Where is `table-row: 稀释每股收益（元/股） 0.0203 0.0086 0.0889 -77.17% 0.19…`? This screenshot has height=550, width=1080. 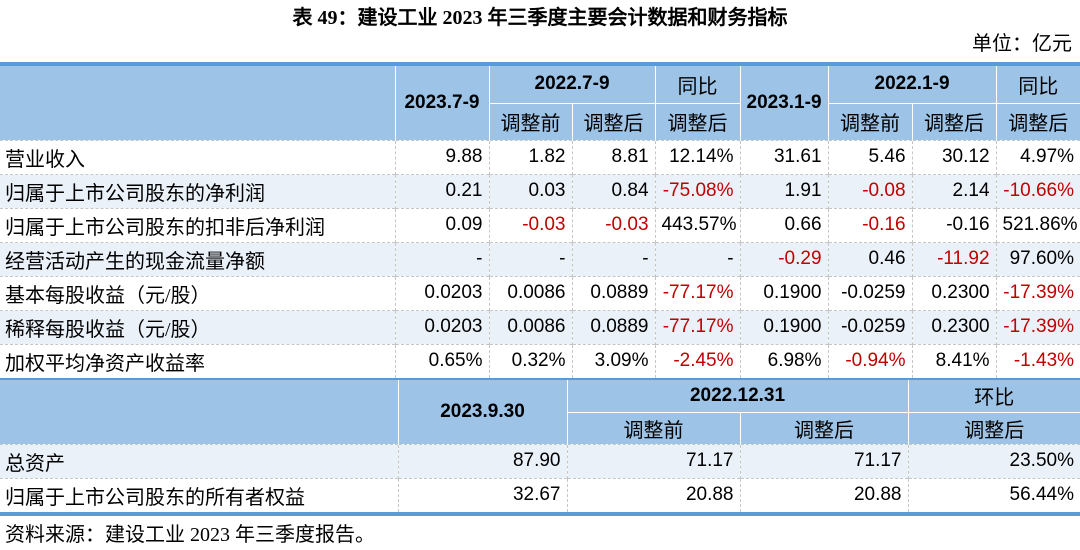
table-row: 稀释每股收益（元/股） 0.0203 0.0086 0.0889 -77.17% 0.19… is located at coordinates (540, 326).